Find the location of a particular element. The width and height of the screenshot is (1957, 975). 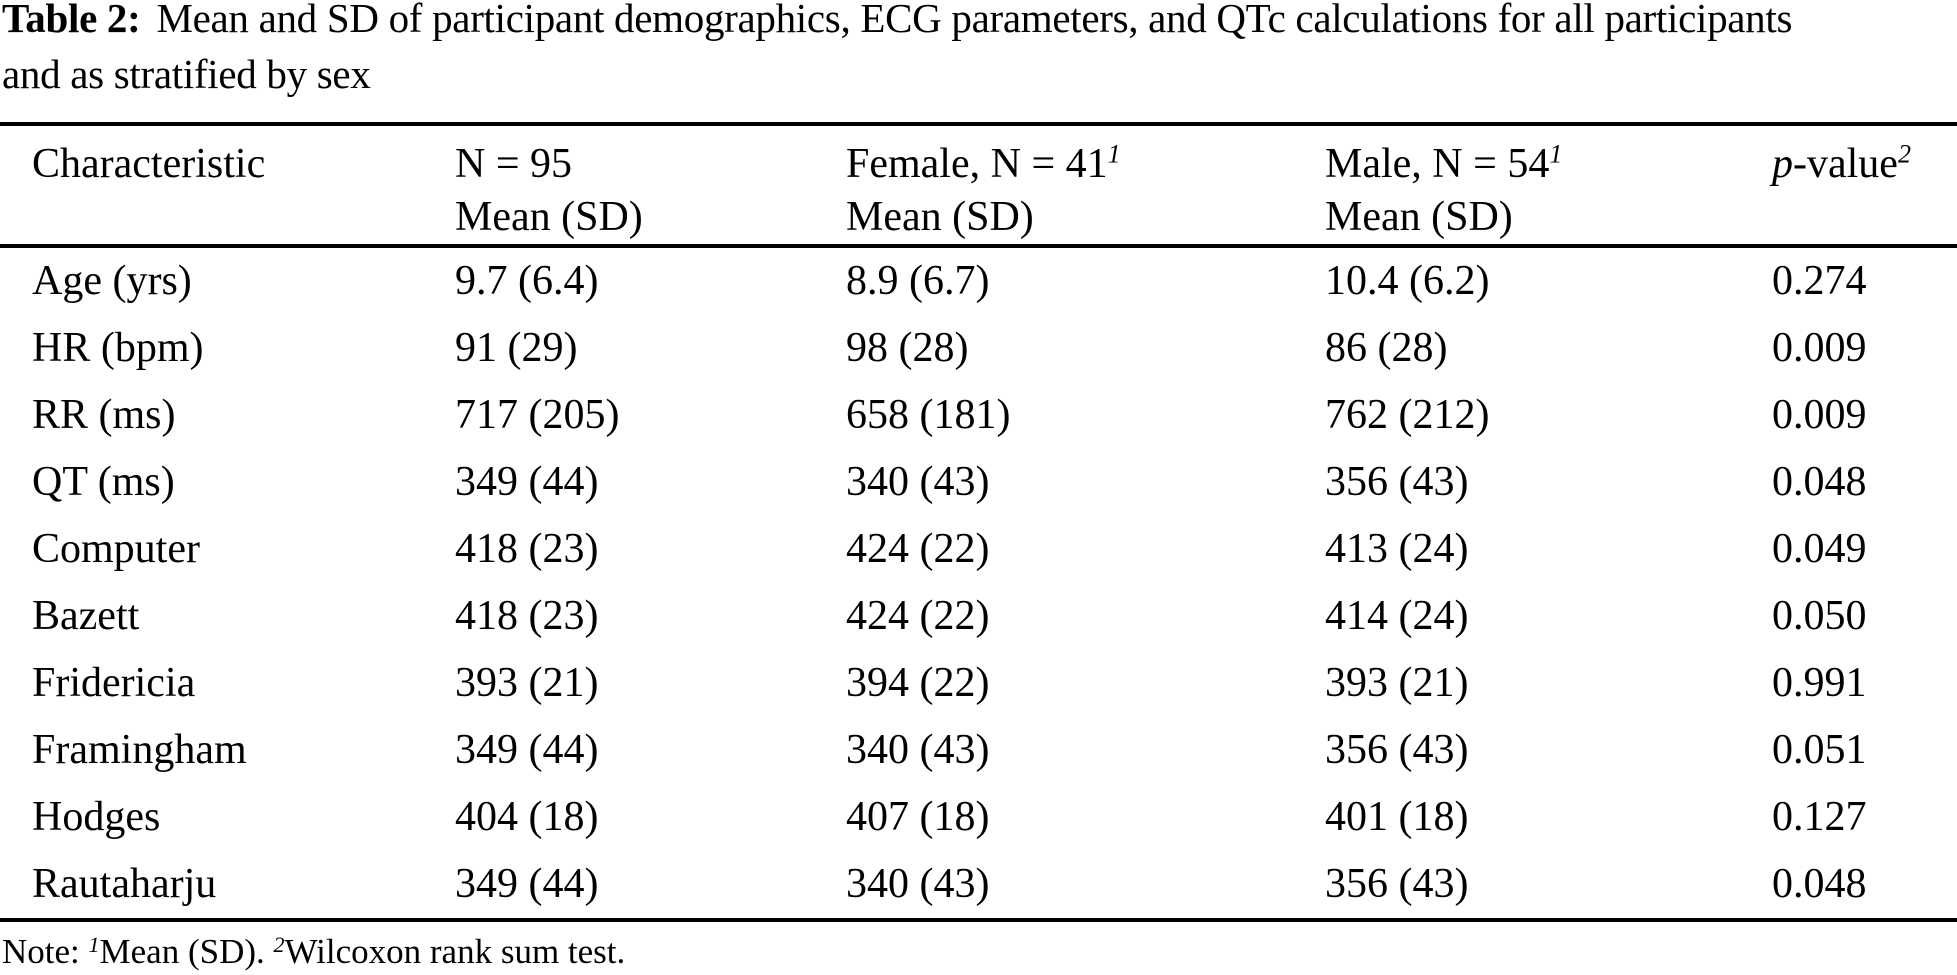

cell-female: 407 (18) is located at coordinates (918, 817).